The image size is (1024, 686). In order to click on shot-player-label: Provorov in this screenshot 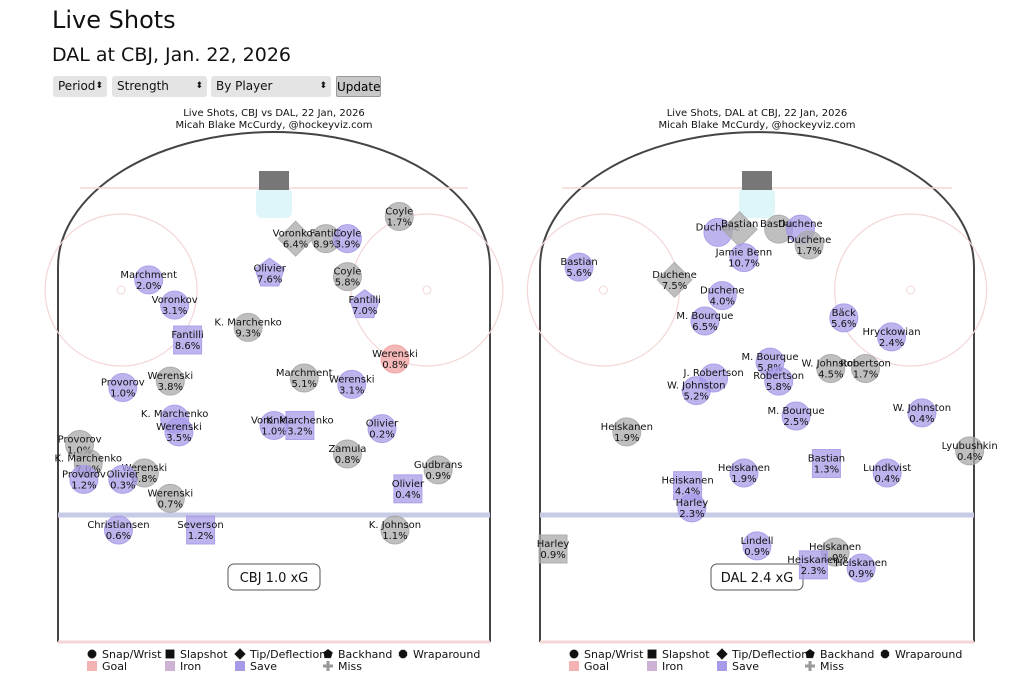, I will do `click(80, 440)`.